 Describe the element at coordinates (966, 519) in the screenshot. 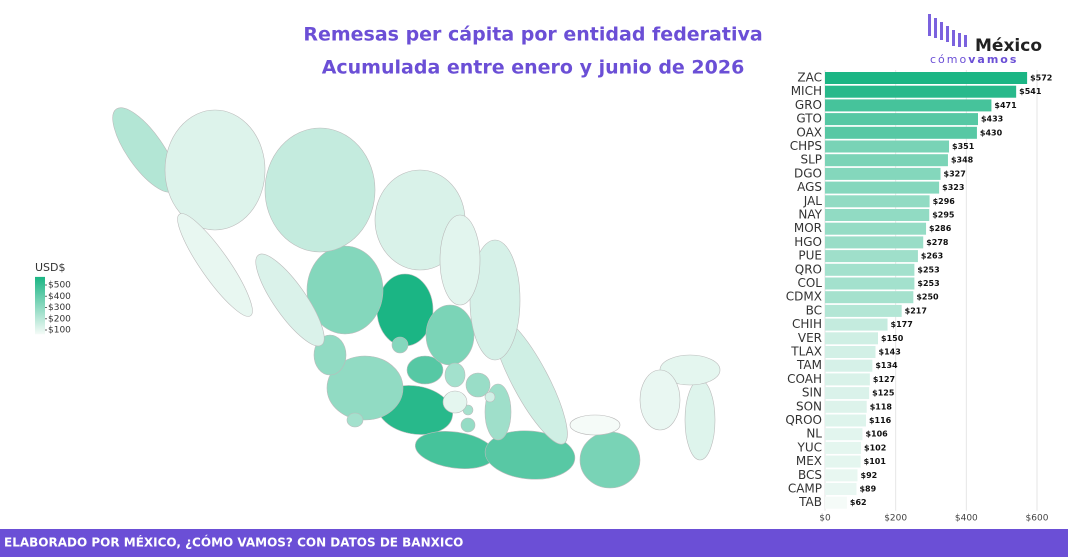

I see `x-tick-label: $400` at that location.